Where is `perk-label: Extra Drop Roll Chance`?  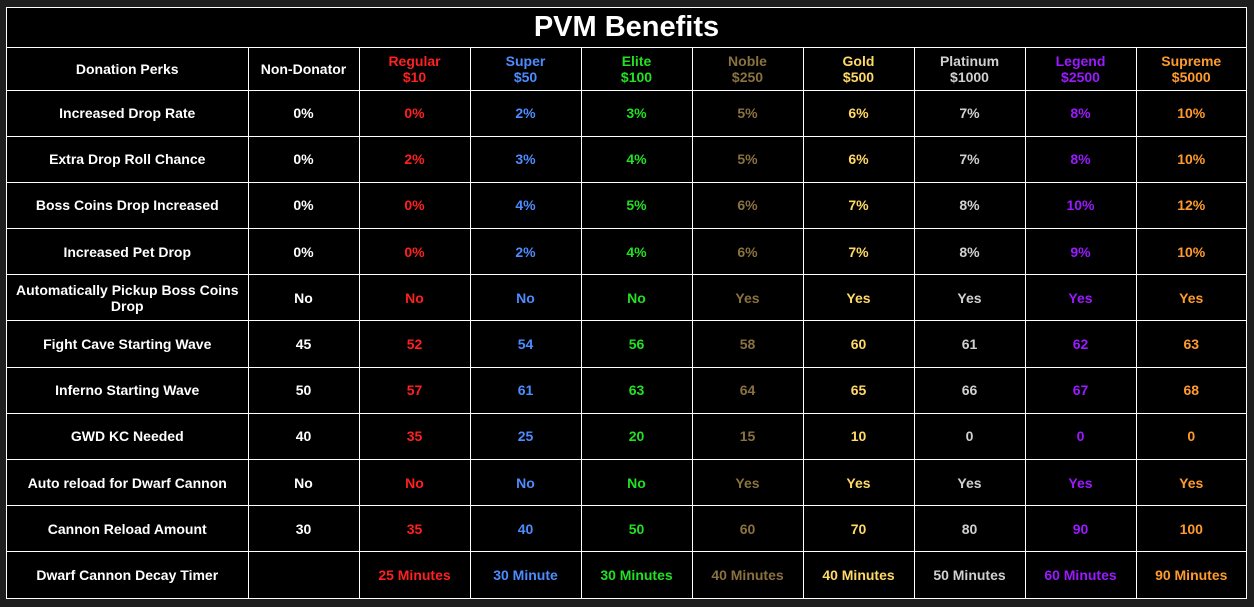
perk-label: Extra Drop Roll Chance is located at coordinates (128, 159).